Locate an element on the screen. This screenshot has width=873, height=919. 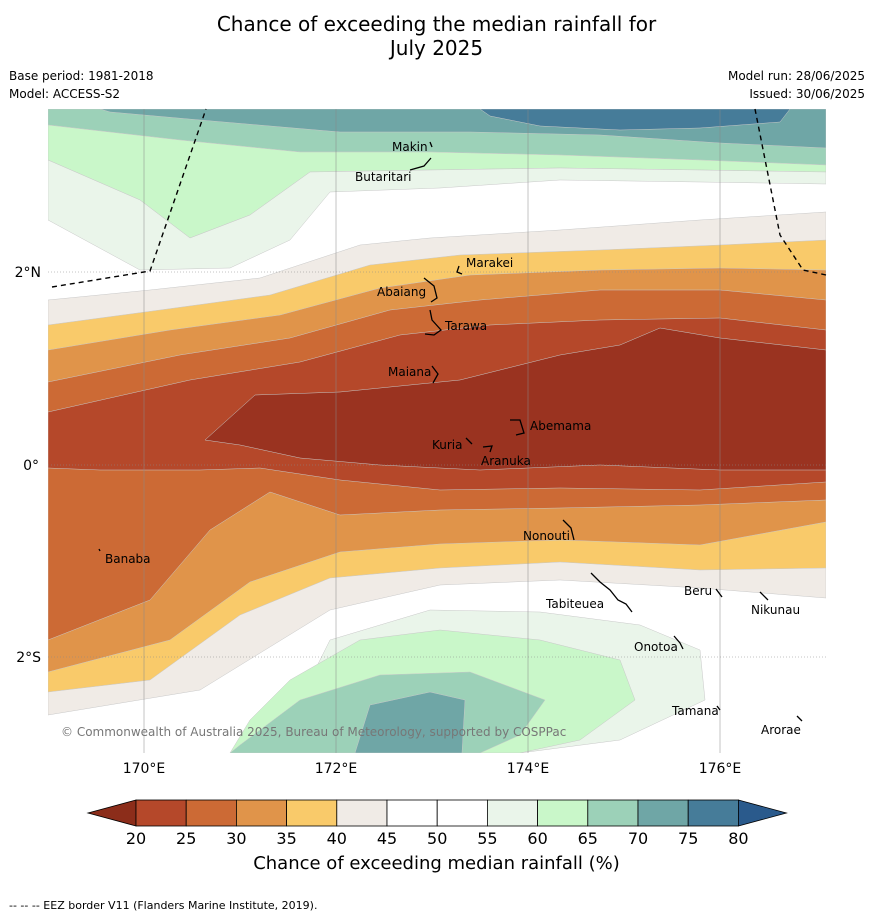
label-tabiteuea: Tabiteuea is located at coordinates (574, 604).